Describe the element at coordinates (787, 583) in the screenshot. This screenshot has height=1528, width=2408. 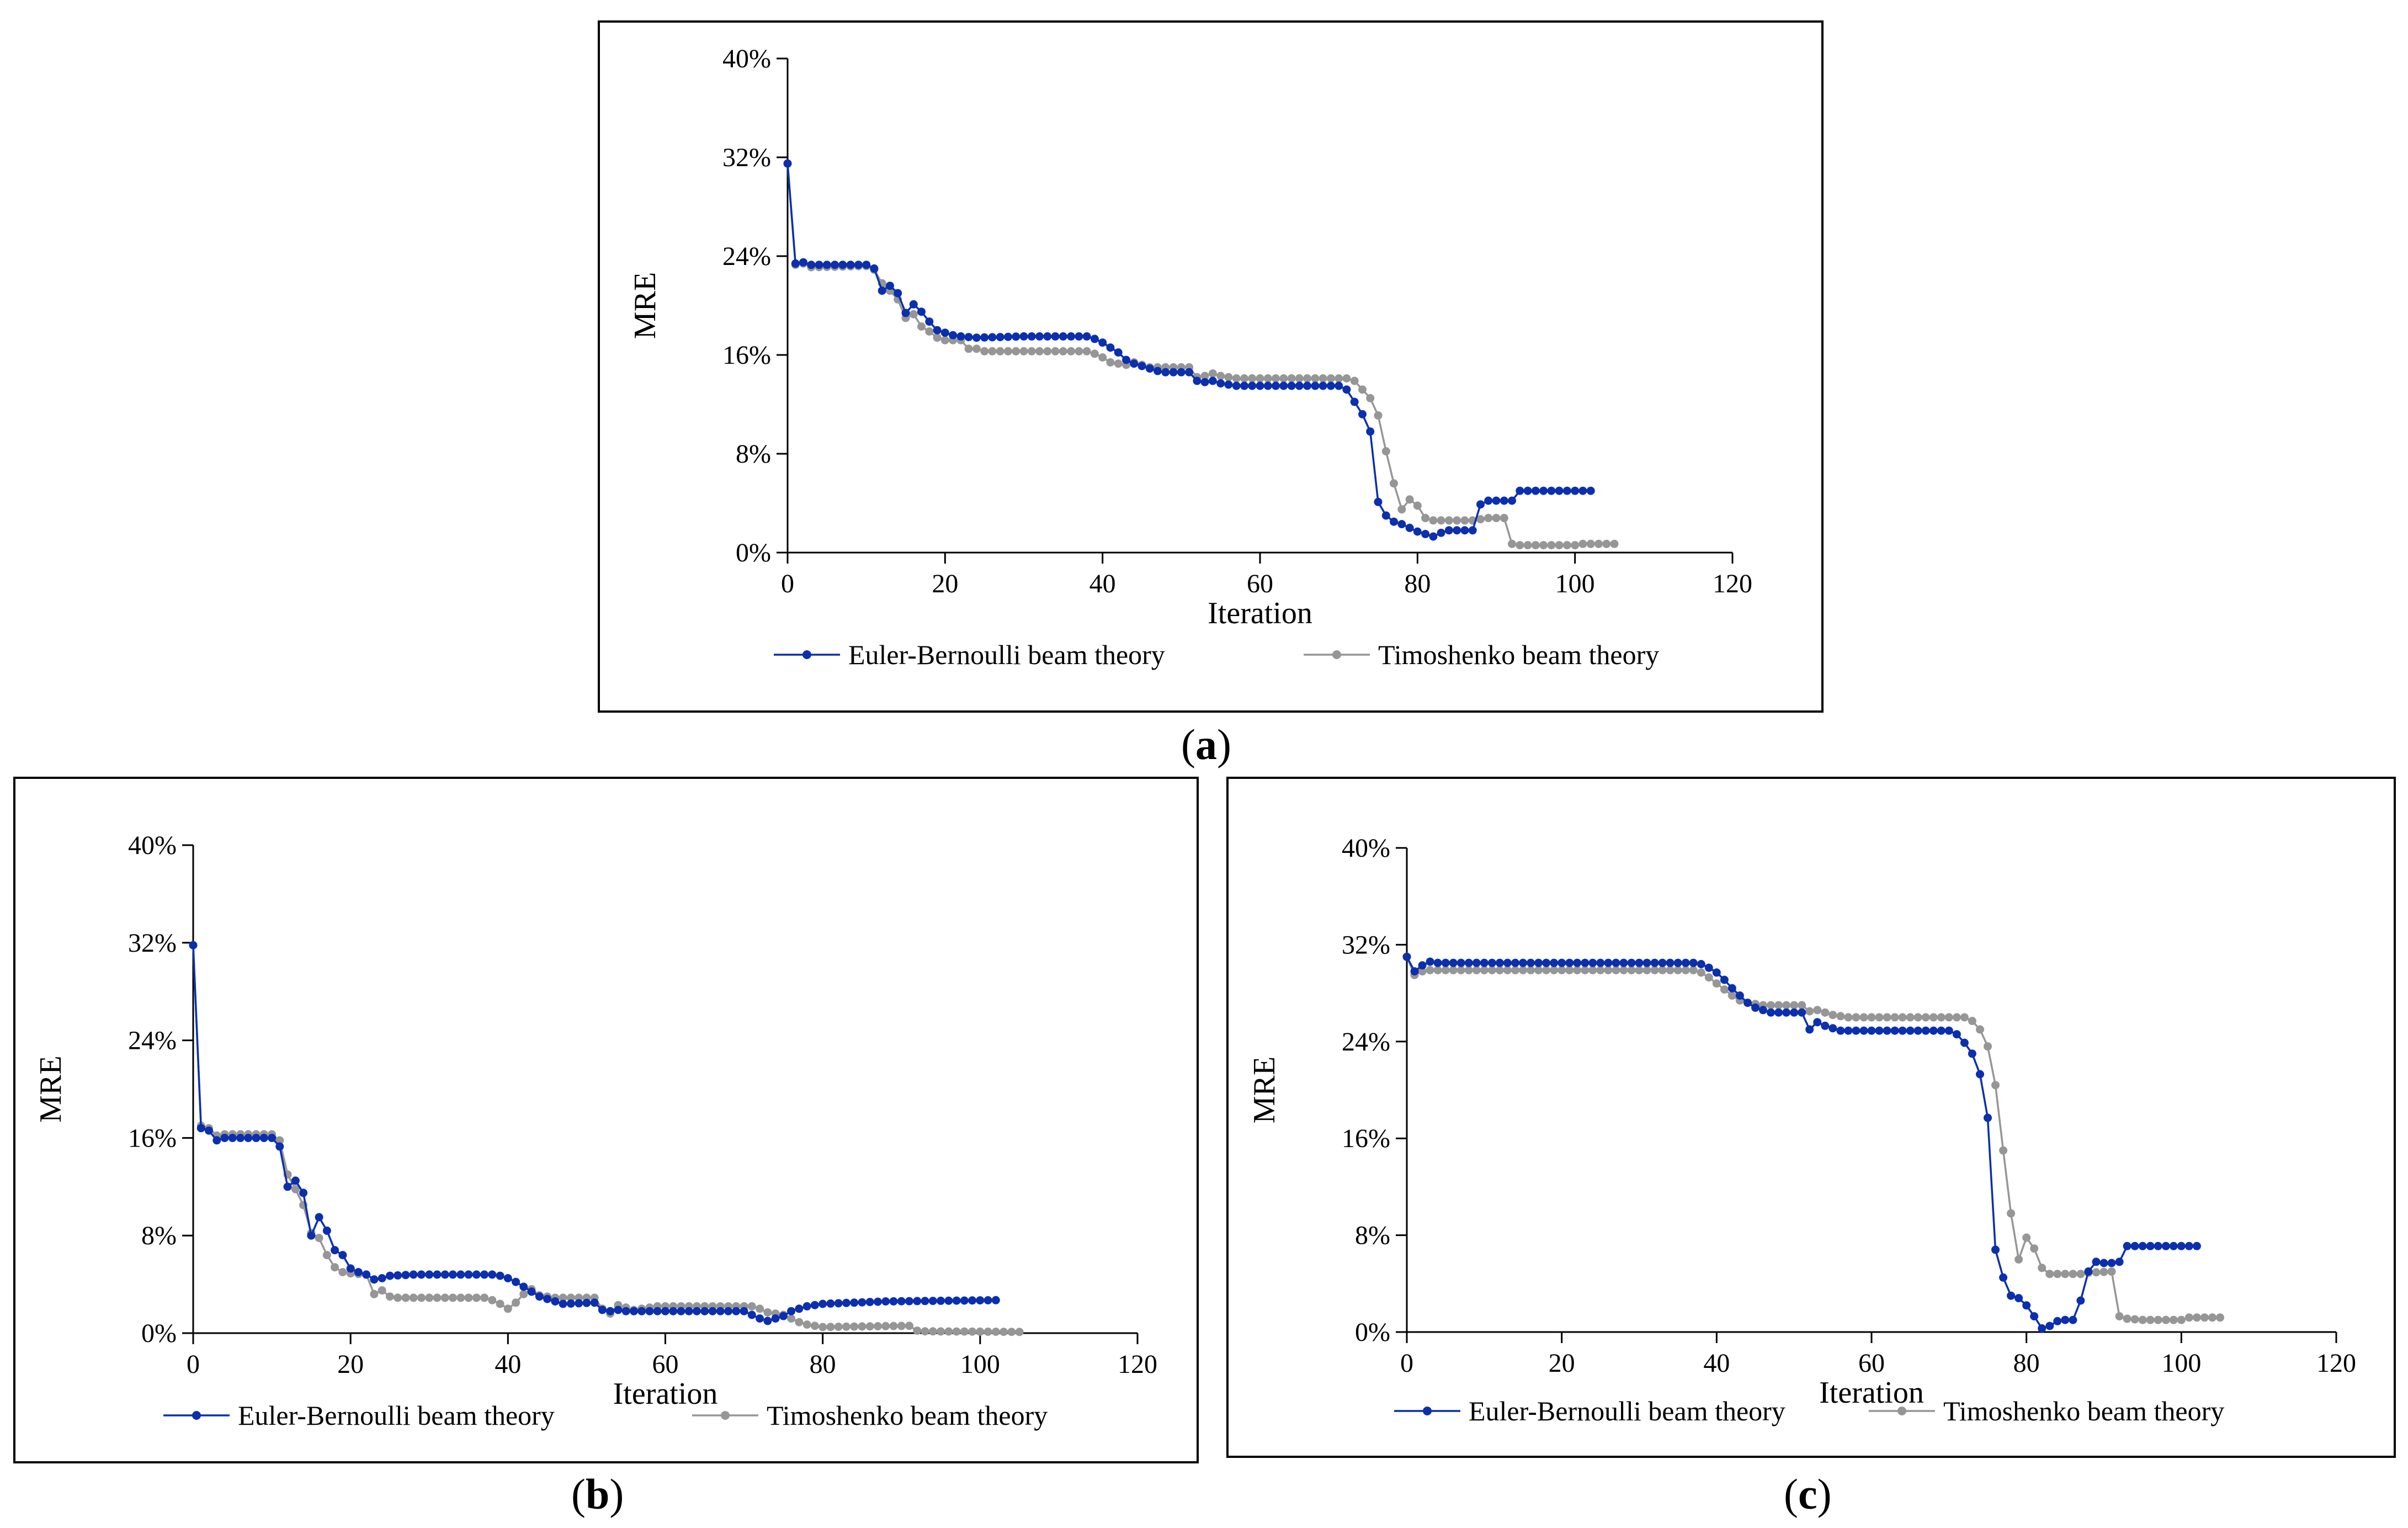
I see `x-tick-label: 0` at that location.